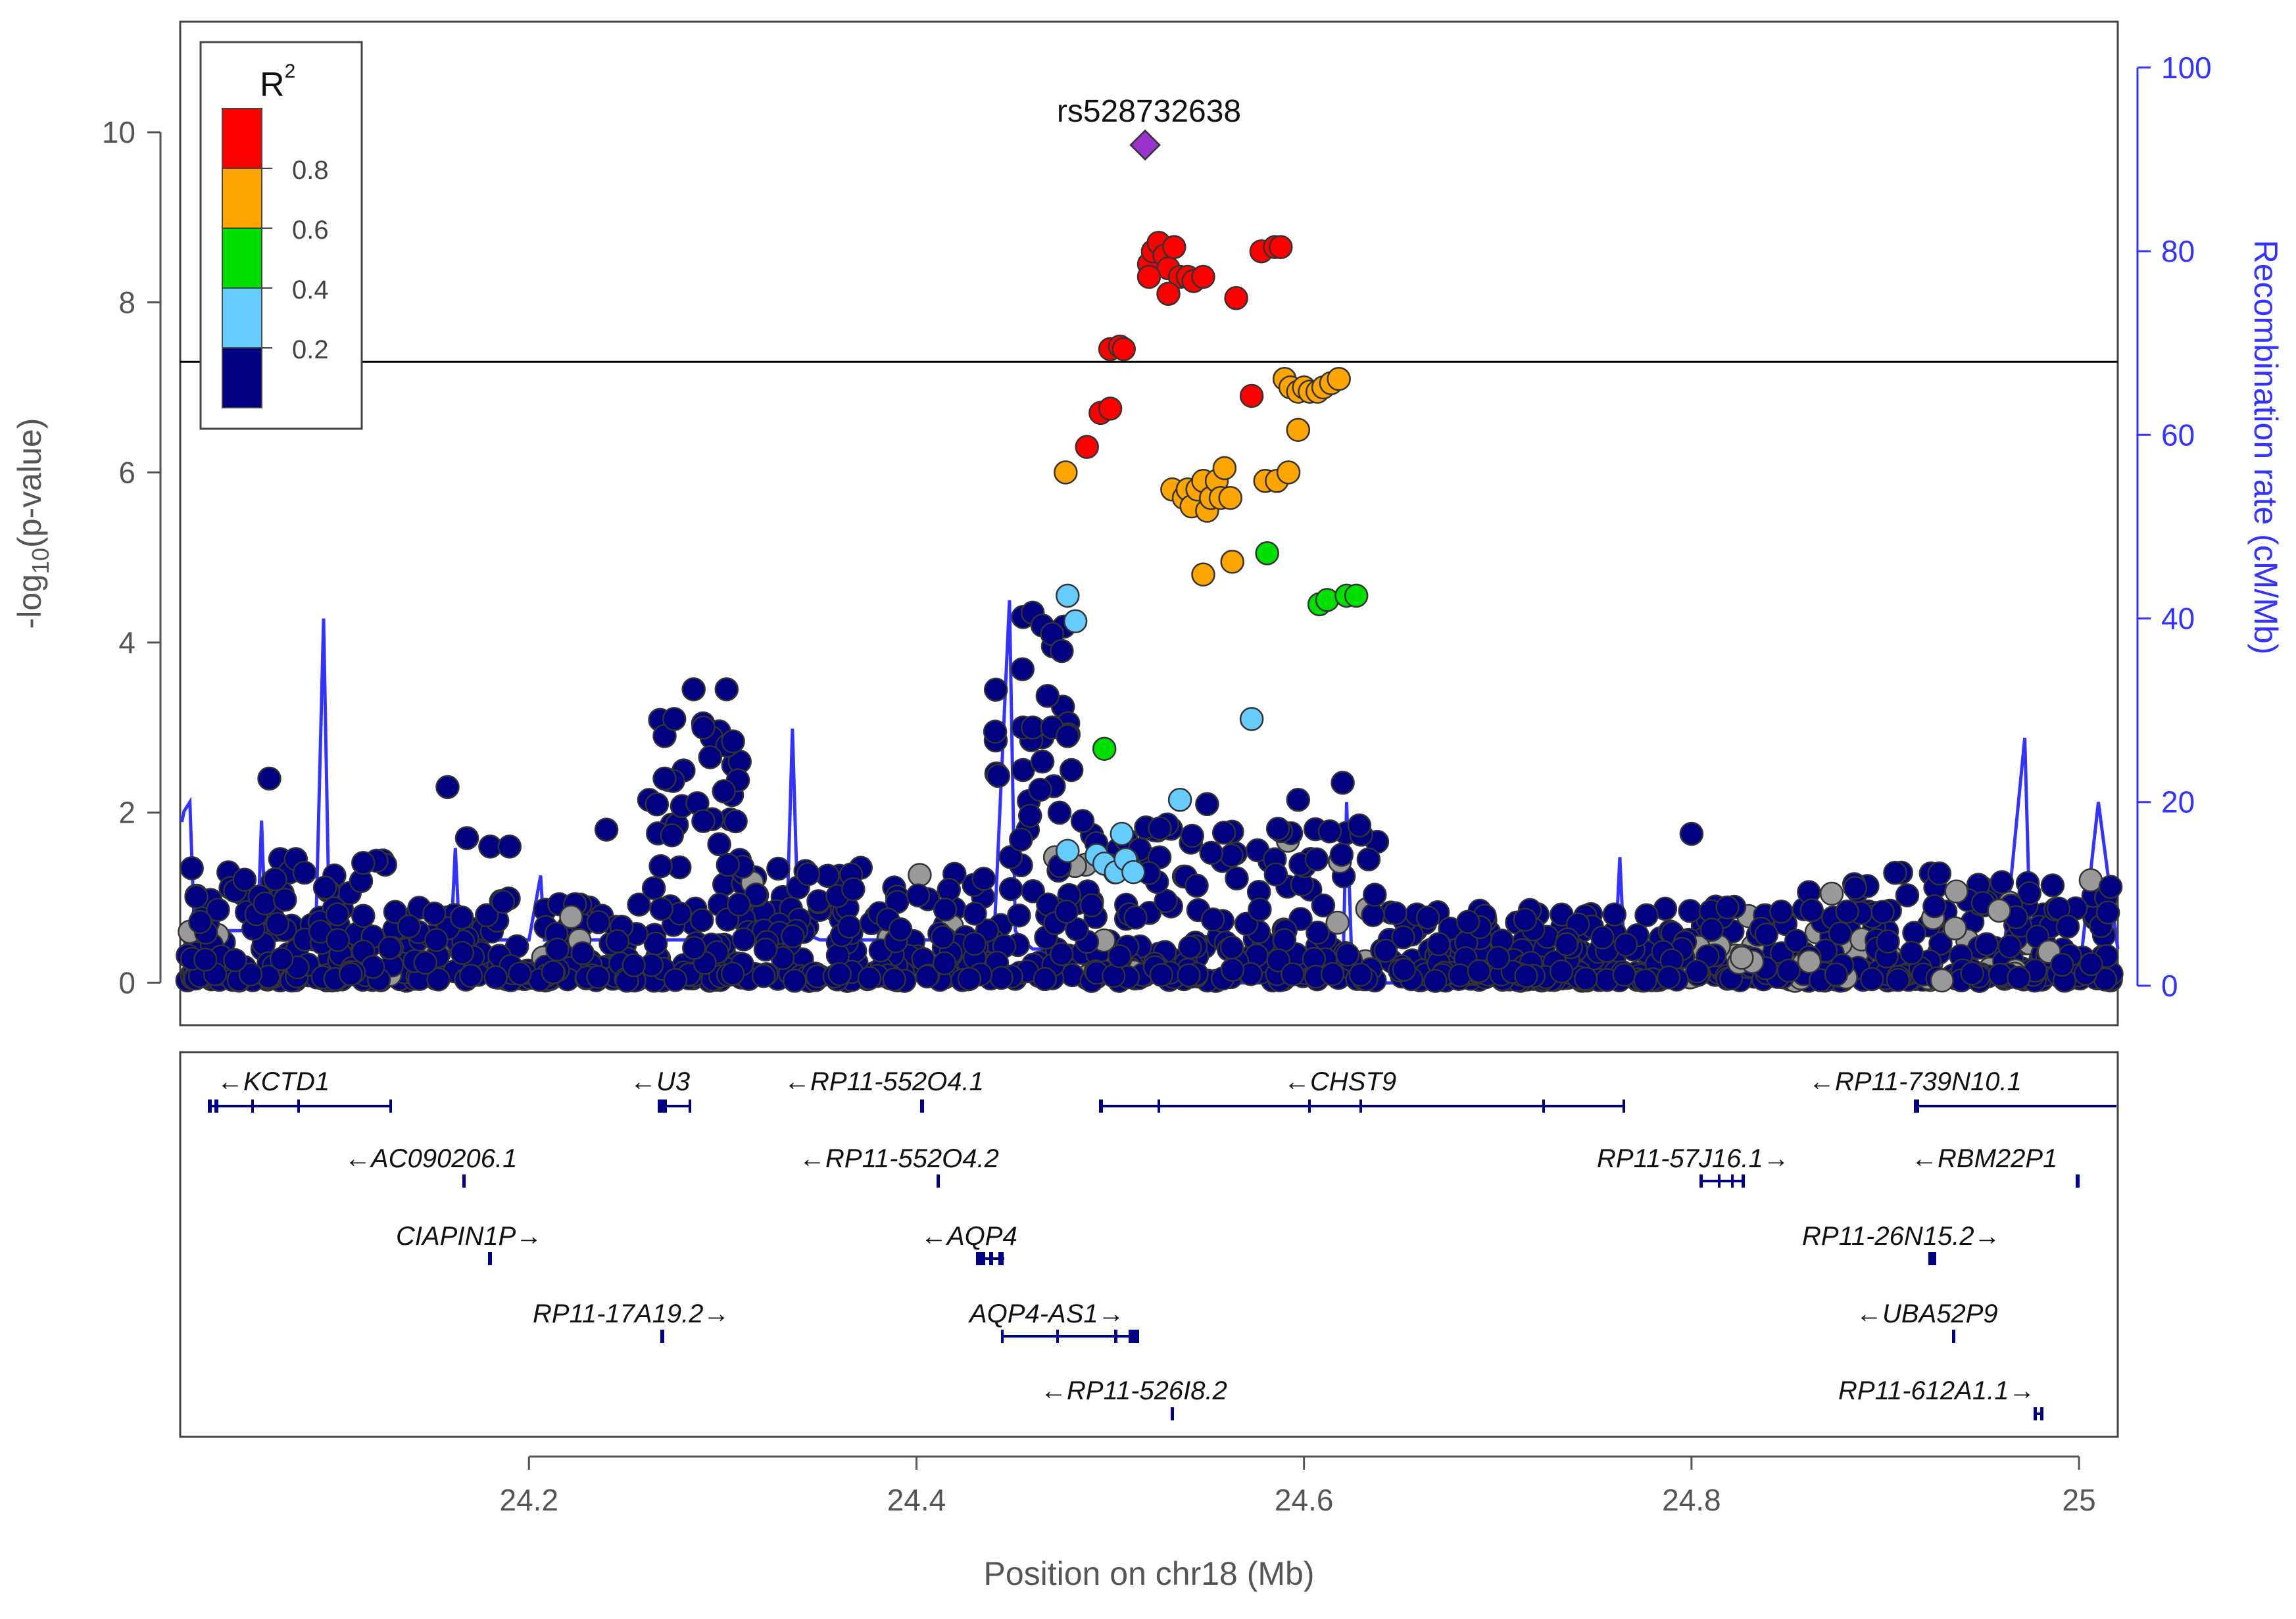 Image resolution: width=2296 pixels, height=1619 pixels. Describe the element at coordinates (126, 813) in the screenshot. I see `y-tick-label: 2` at that location.